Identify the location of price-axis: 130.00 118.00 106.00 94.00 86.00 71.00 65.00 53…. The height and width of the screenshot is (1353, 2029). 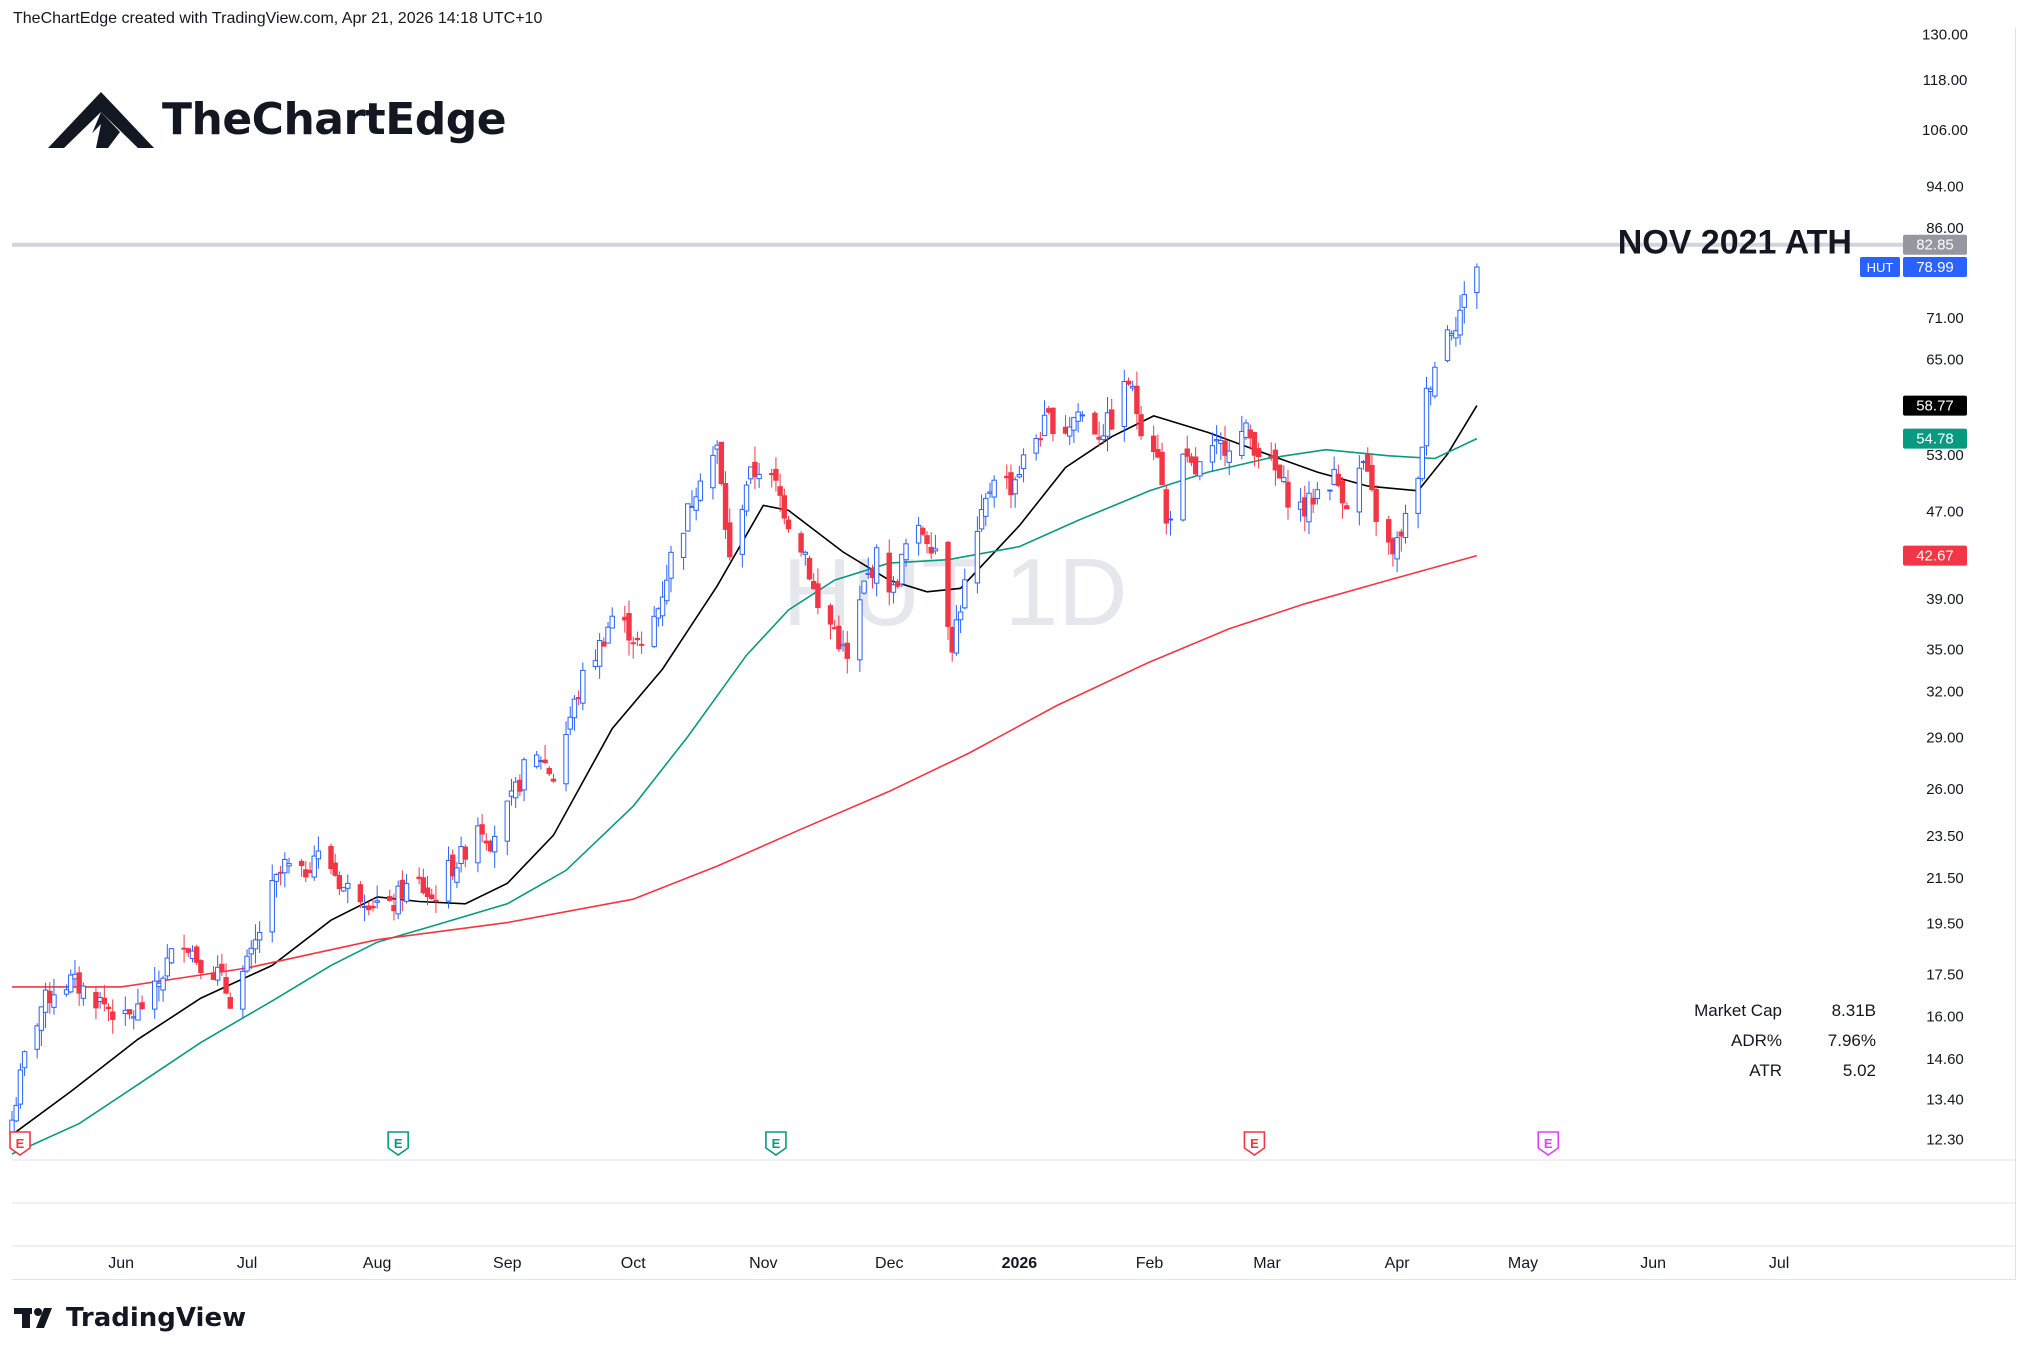
(1945, 588).